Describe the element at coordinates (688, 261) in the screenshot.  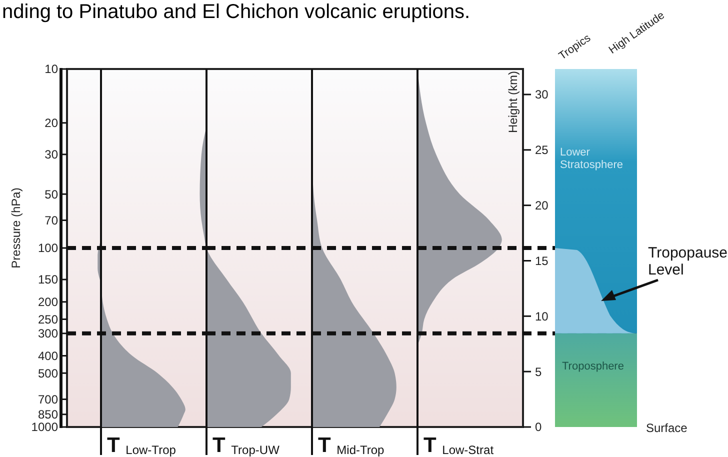
I see `text: Tropopause Level` at that location.